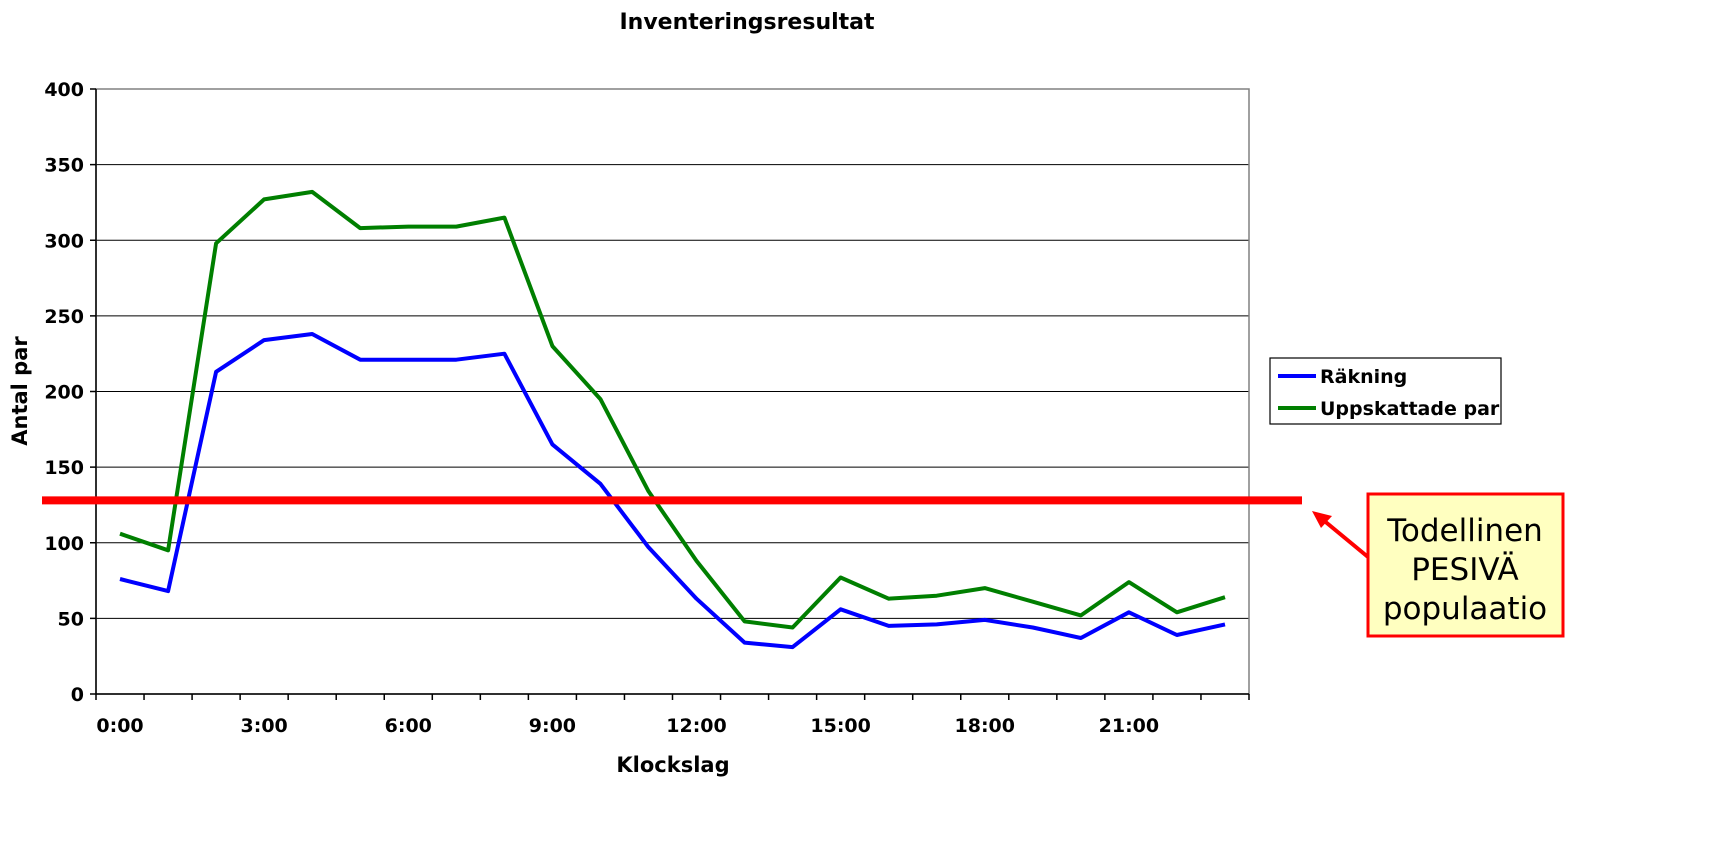 The width and height of the screenshot is (1730, 855). Describe the element at coordinates (840, 726) in the screenshot. I see `x-tick-label-15-00: 15:00` at that location.